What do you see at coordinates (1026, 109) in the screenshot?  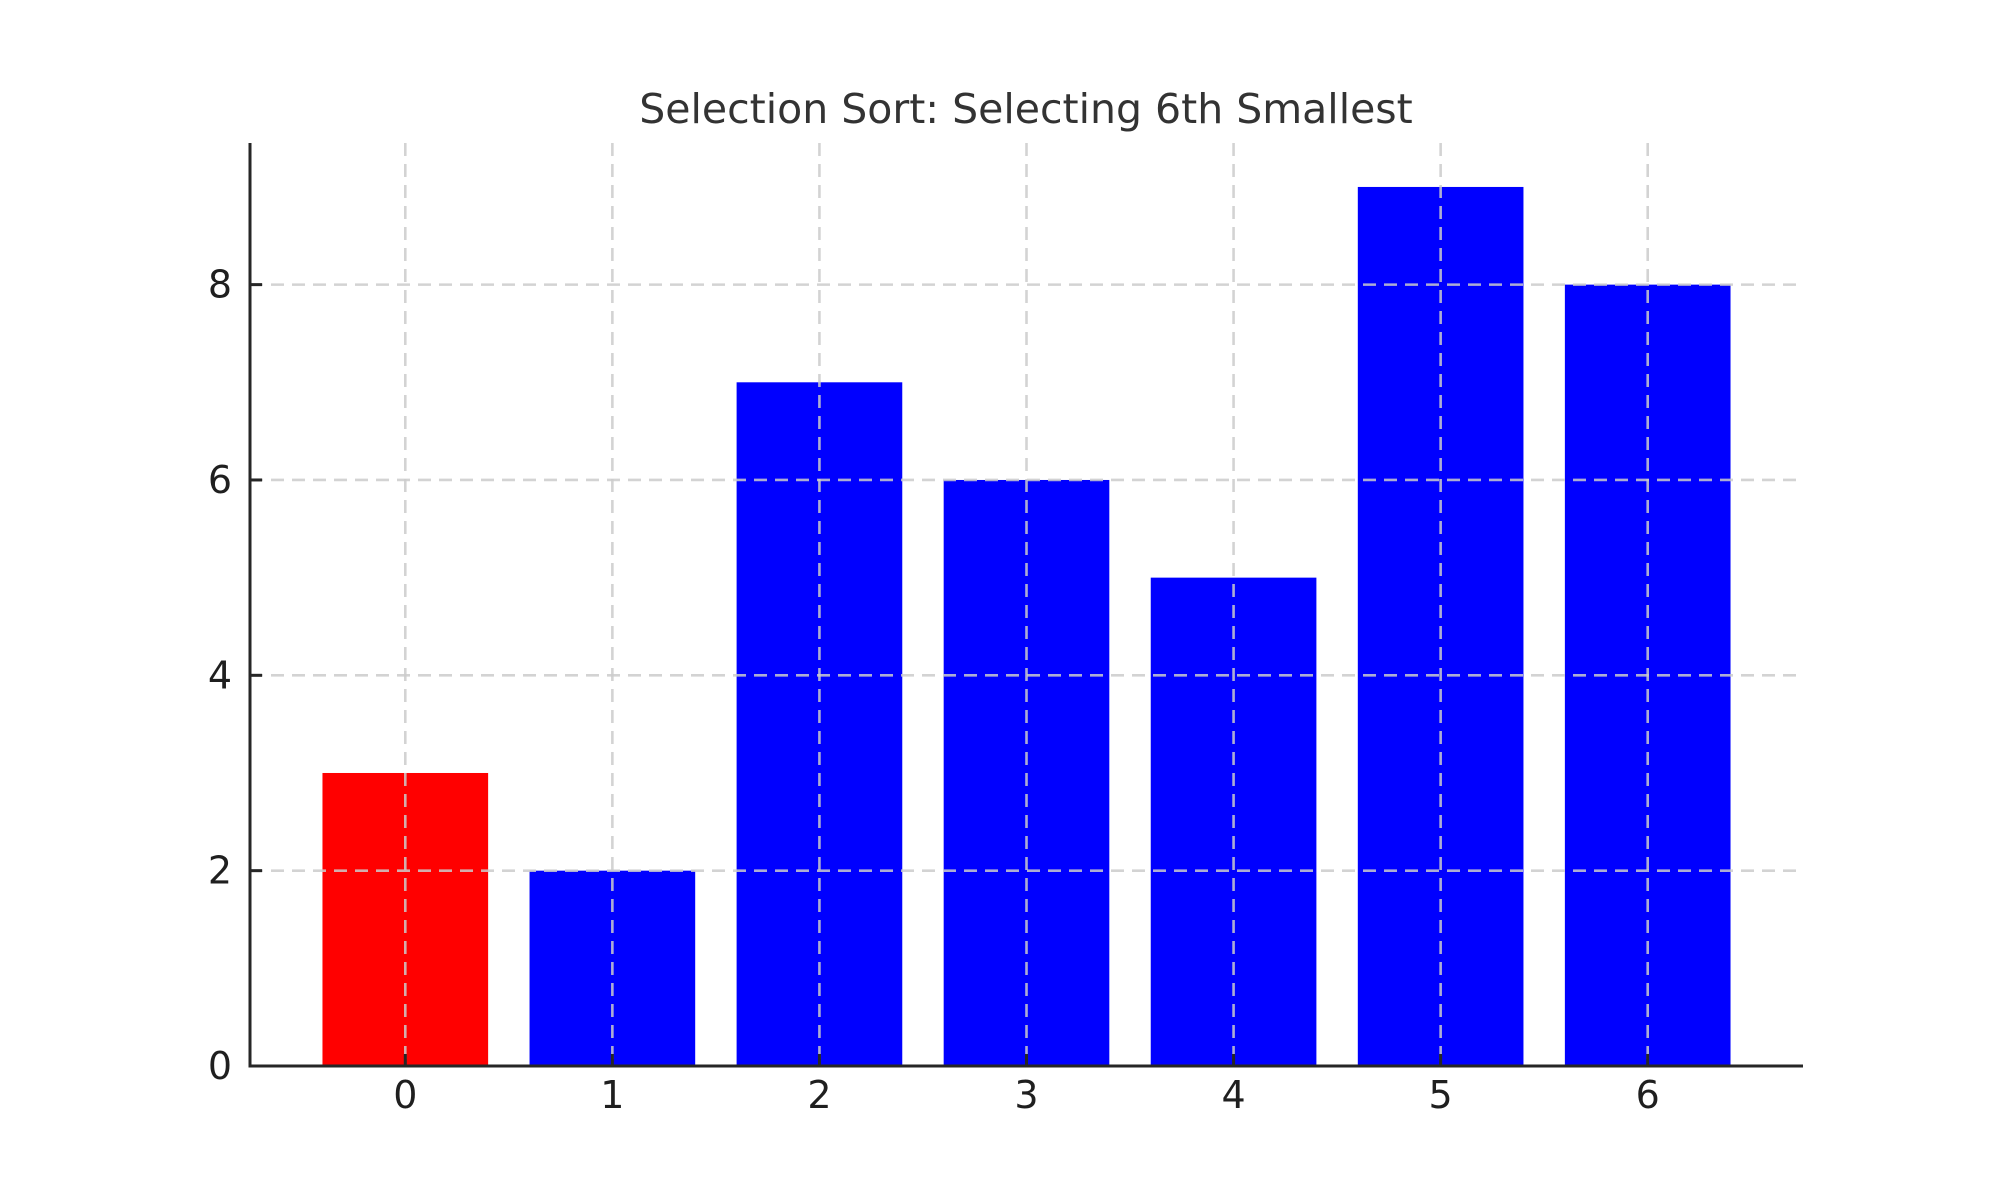 I see `chart-title: Selection Sort: Selecting 6th Smallest` at bounding box center [1026, 109].